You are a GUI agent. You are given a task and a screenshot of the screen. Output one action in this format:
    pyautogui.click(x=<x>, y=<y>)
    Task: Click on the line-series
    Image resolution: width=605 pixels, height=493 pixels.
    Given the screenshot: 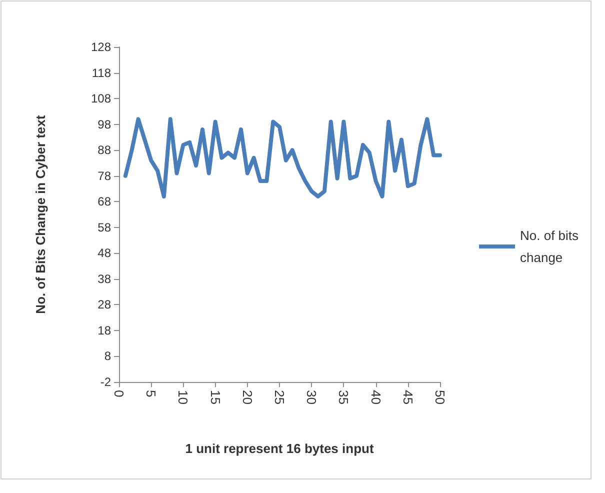 What is the action you would take?
    pyautogui.click(x=282, y=157)
    